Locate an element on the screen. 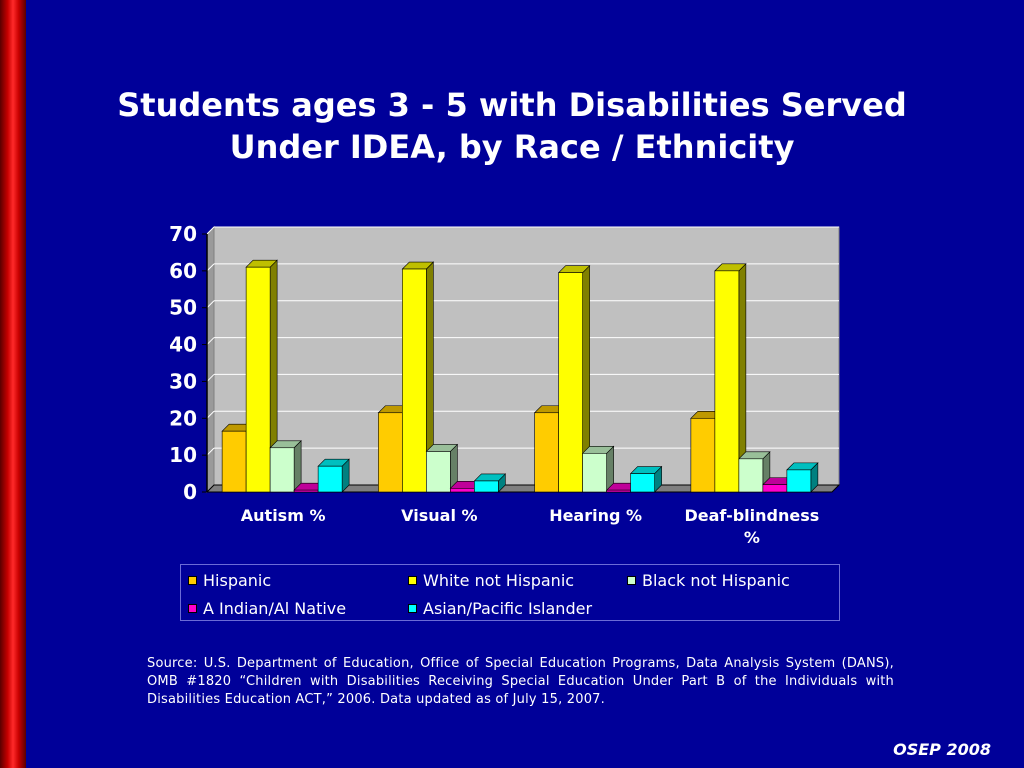 Image resolution: width=1024 pixels, height=768 pixels. legend-item-a-indian-al-native: A Indian/Al Native is located at coordinates (267, 609).